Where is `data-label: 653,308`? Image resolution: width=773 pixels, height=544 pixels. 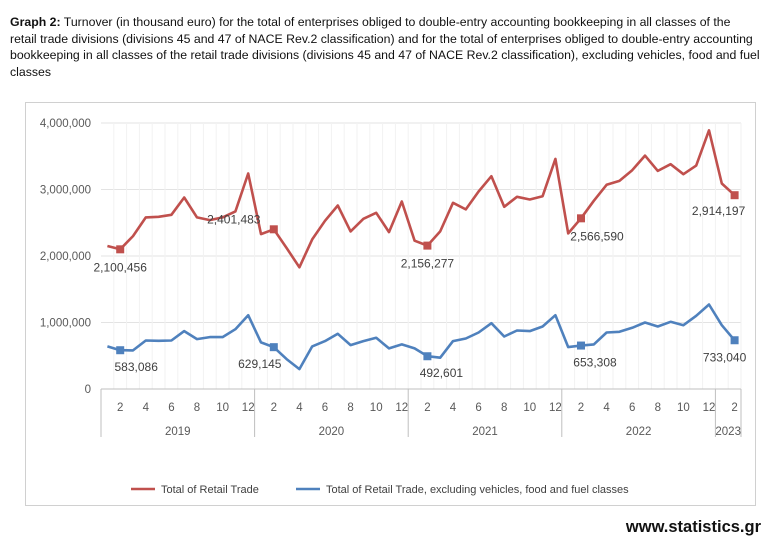 data-label: 653,308 is located at coordinates (595, 363).